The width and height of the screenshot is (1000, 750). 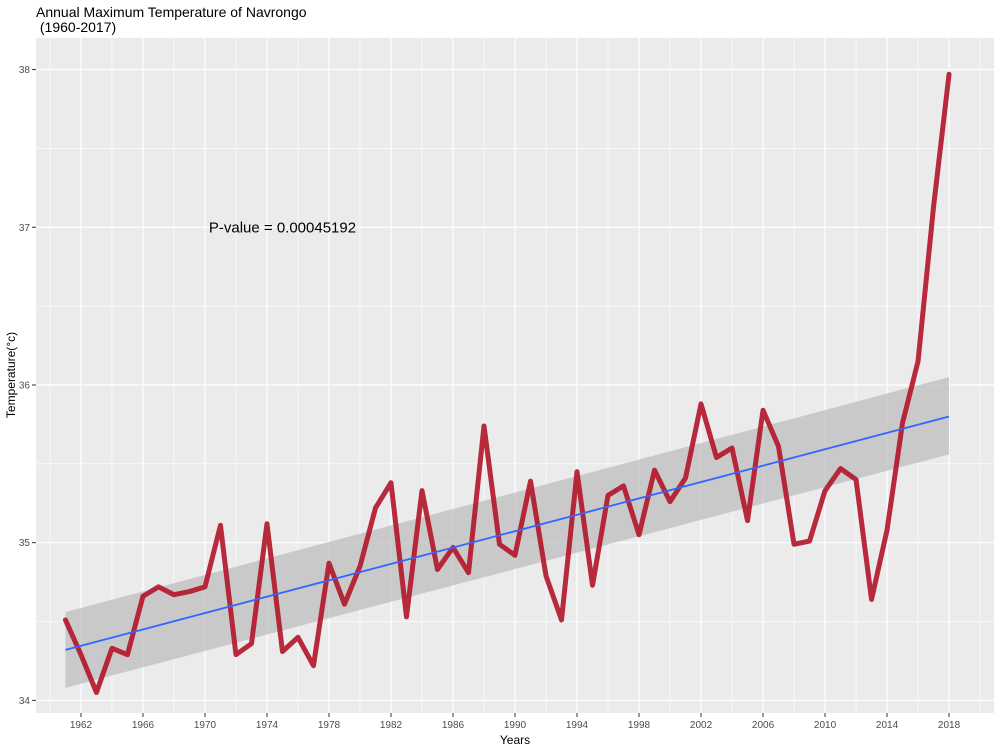 What do you see at coordinates (887, 725) in the screenshot?
I see `x-tick-label-2014: 2014` at bounding box center [887, 725].